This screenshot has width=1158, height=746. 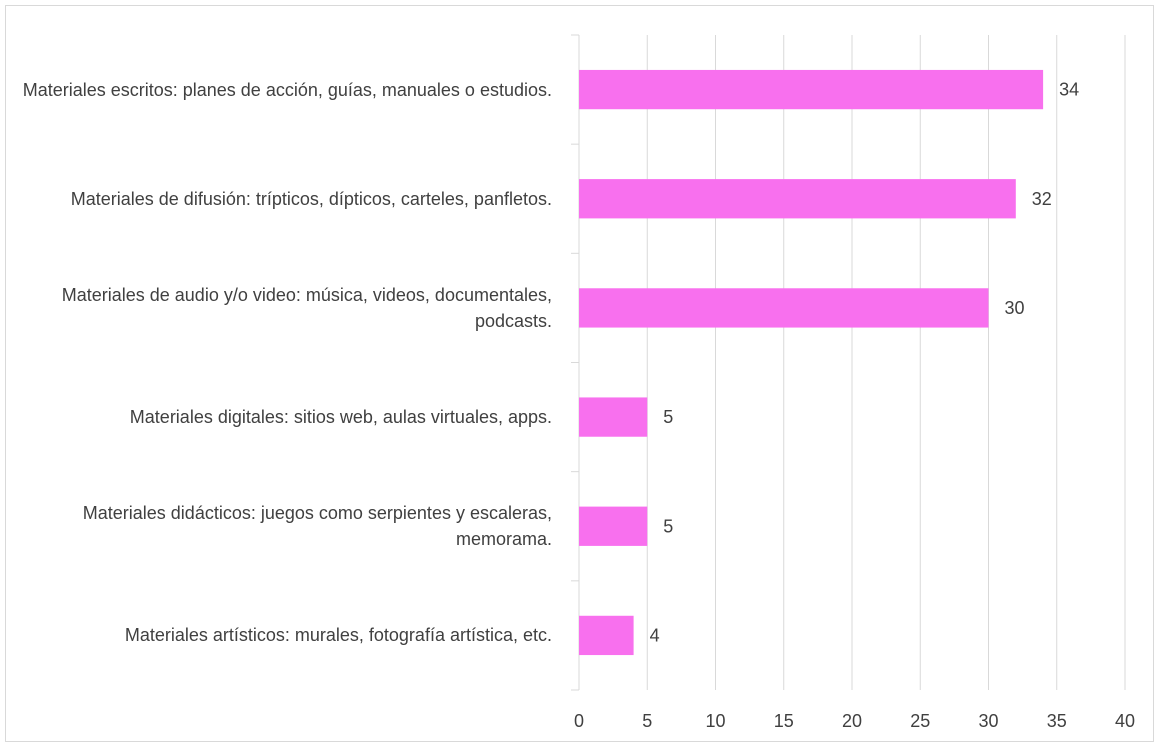 I want to click on data-label: 30, so click(x=1015, y=308).